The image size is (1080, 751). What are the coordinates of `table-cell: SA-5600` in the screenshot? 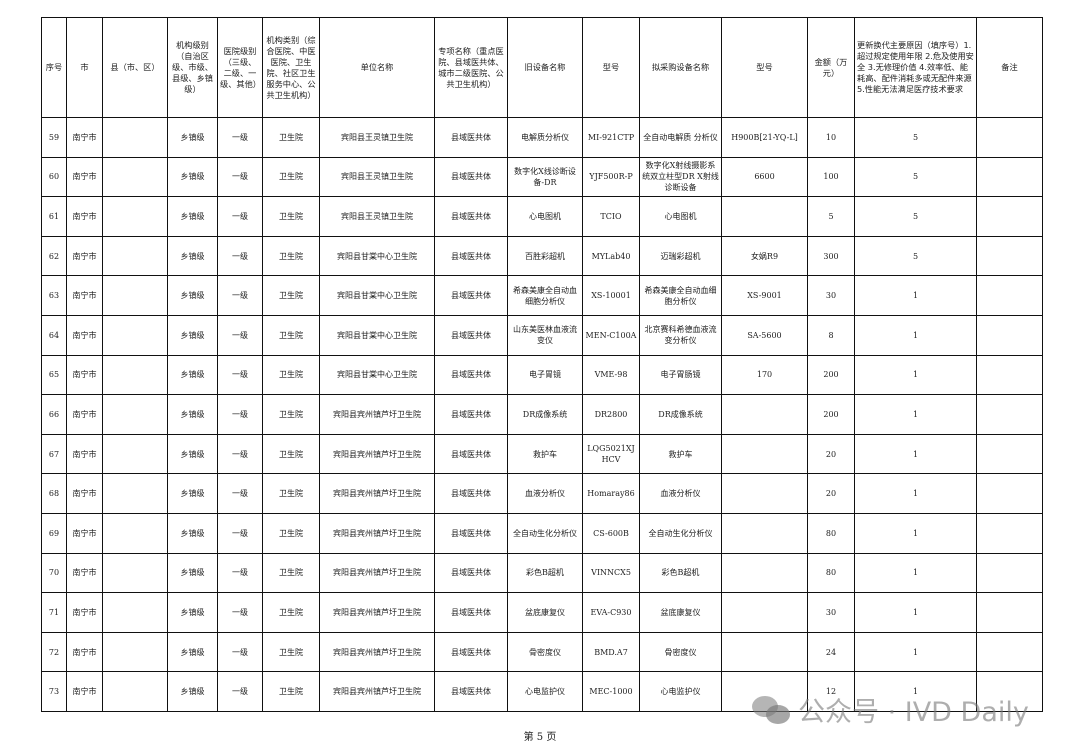 It's located at (764, 335).